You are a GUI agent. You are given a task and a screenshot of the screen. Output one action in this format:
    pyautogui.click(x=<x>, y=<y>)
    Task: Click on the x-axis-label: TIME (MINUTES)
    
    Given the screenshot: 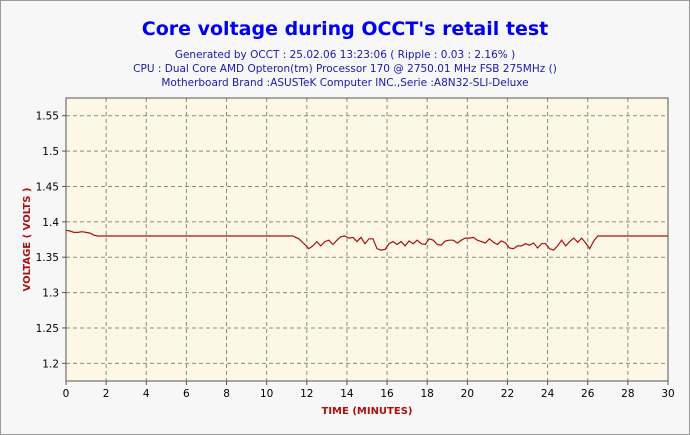 What is the action you would take?
    pyautogui.click(x=367, y=411)
    